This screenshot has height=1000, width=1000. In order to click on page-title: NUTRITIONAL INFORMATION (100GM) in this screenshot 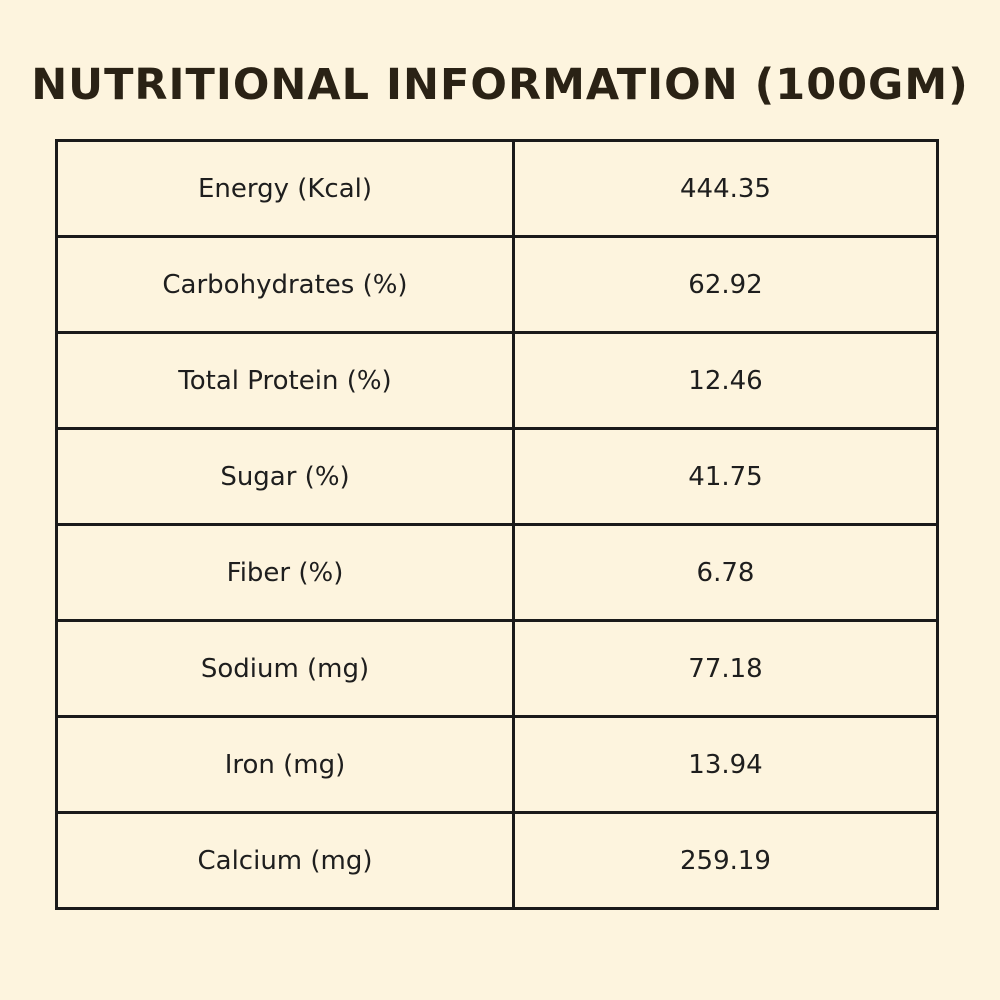, I will do `click(500, 85)`.